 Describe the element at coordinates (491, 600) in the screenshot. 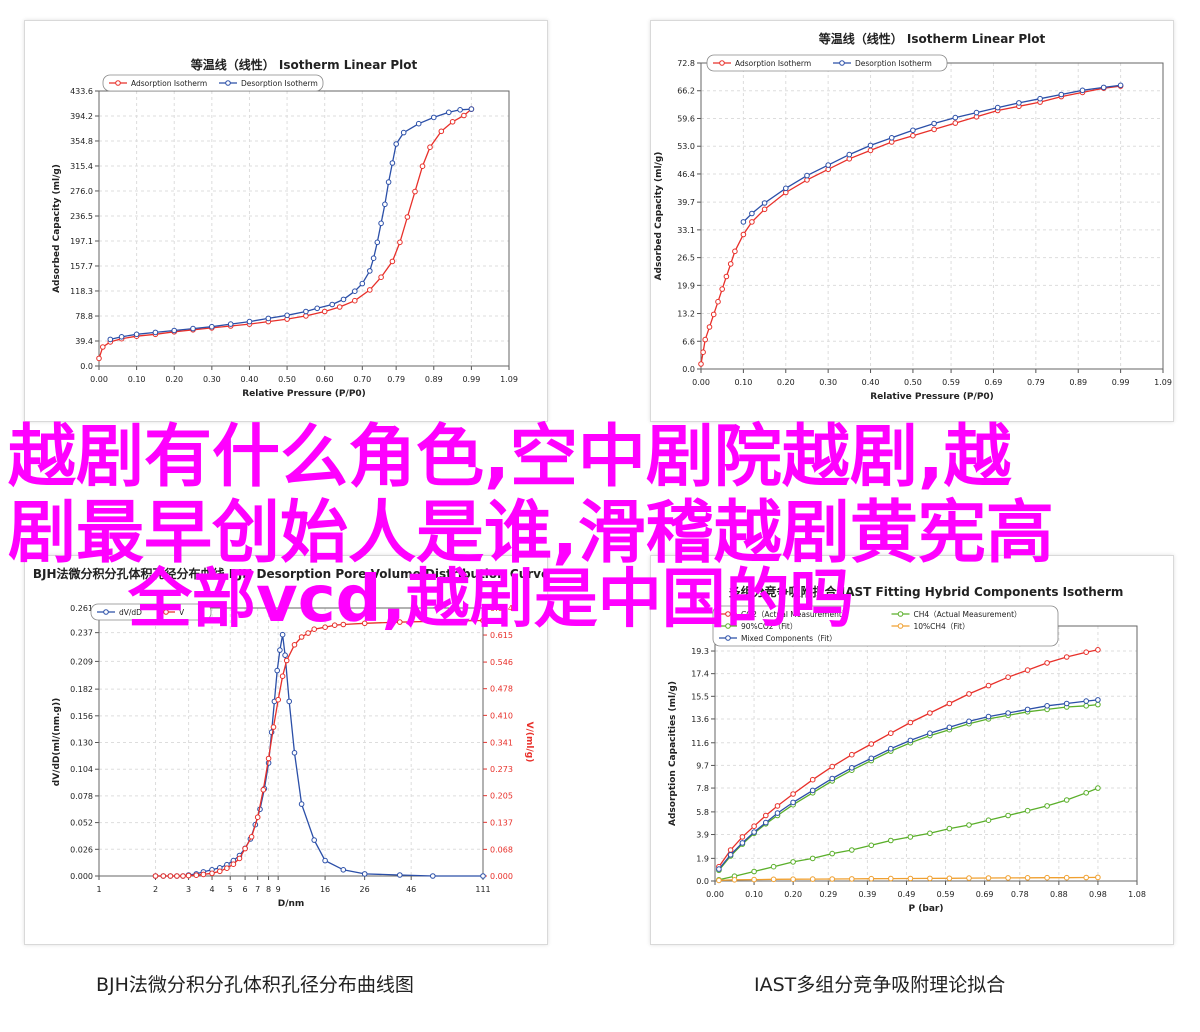

I see `overlay-title-line-3: 全部vcd,越剧是中国的吗` at that location.